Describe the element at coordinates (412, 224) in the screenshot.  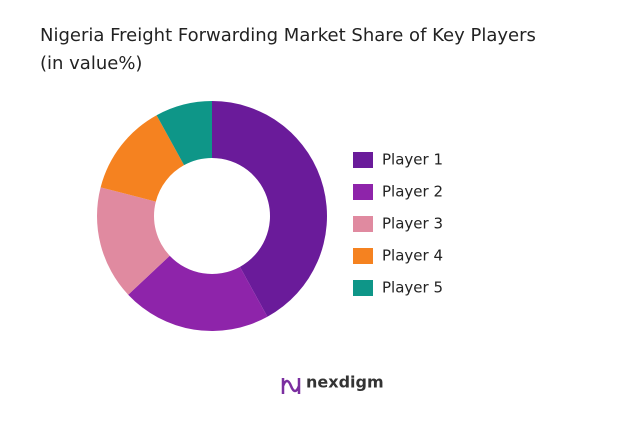
I see `legend-label: Player 3` at that location.